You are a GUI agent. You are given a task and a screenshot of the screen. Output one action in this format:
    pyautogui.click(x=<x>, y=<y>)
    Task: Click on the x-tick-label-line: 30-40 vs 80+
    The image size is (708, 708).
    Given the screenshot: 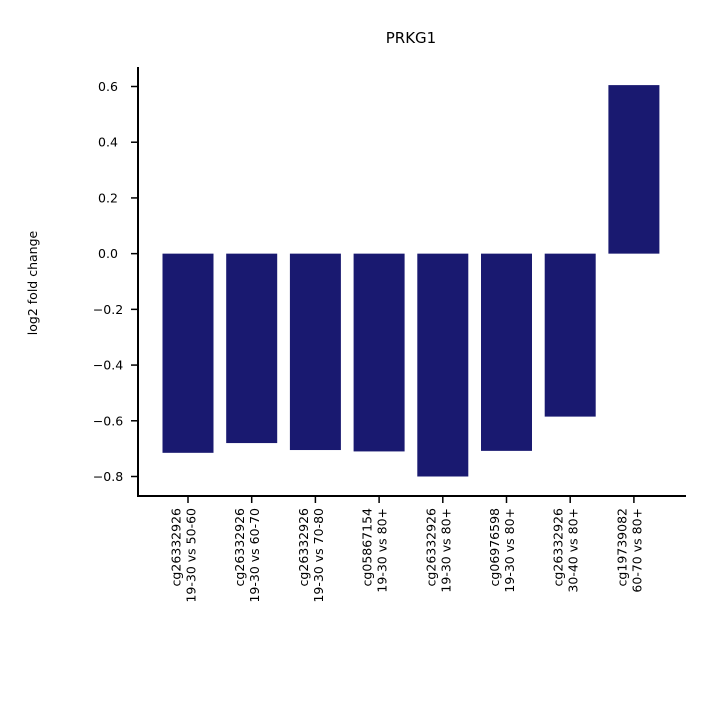 What is the action you would take?
    pyautogui.click(x=573, y=550)
    